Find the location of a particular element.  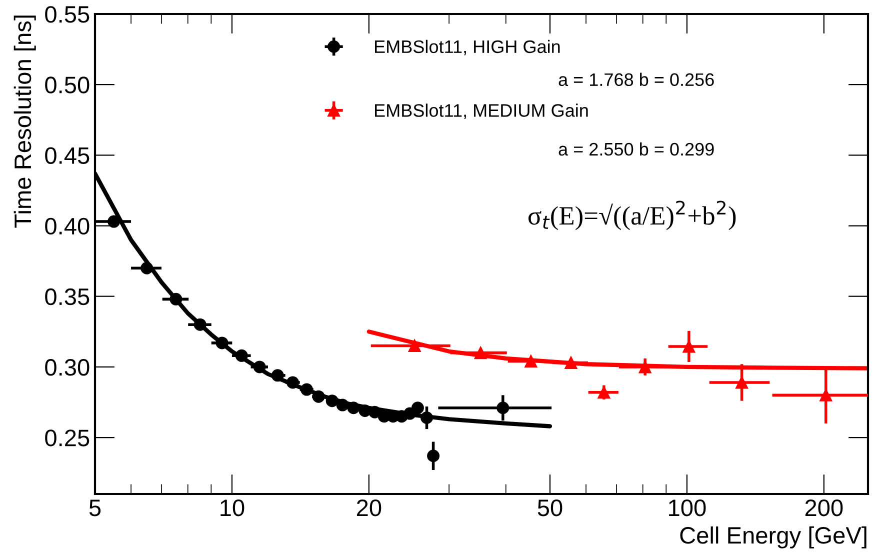

legend-label: EMBSlot11, MEDIUM Gain is located at coordinates (481, 112).